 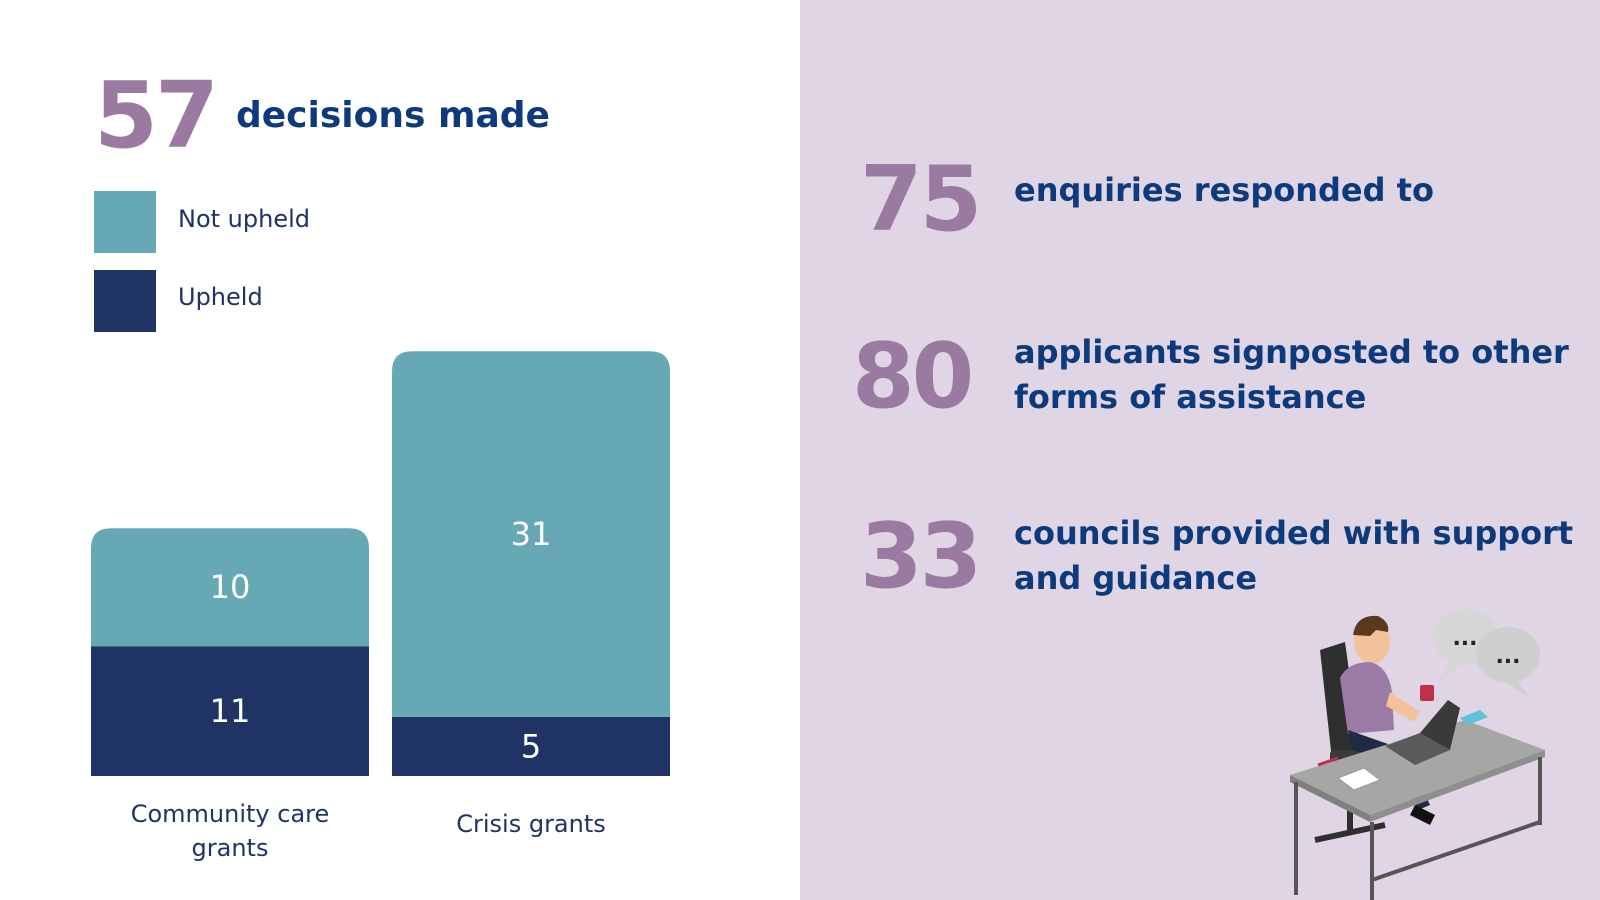 I want to click on legend-label-upheld: Upheld, so click(x=220, y=297).